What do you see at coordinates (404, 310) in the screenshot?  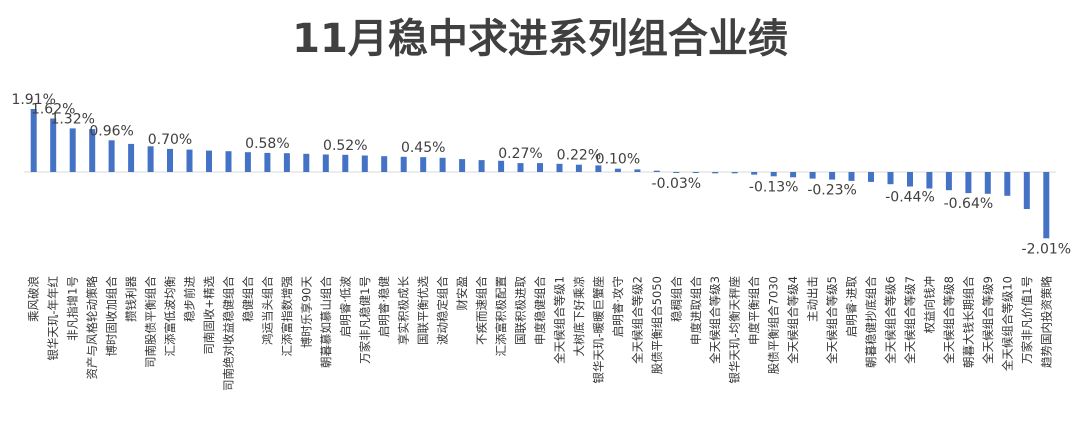 I see `category-label: 享实积极成长` at bounding box center [404, 310].